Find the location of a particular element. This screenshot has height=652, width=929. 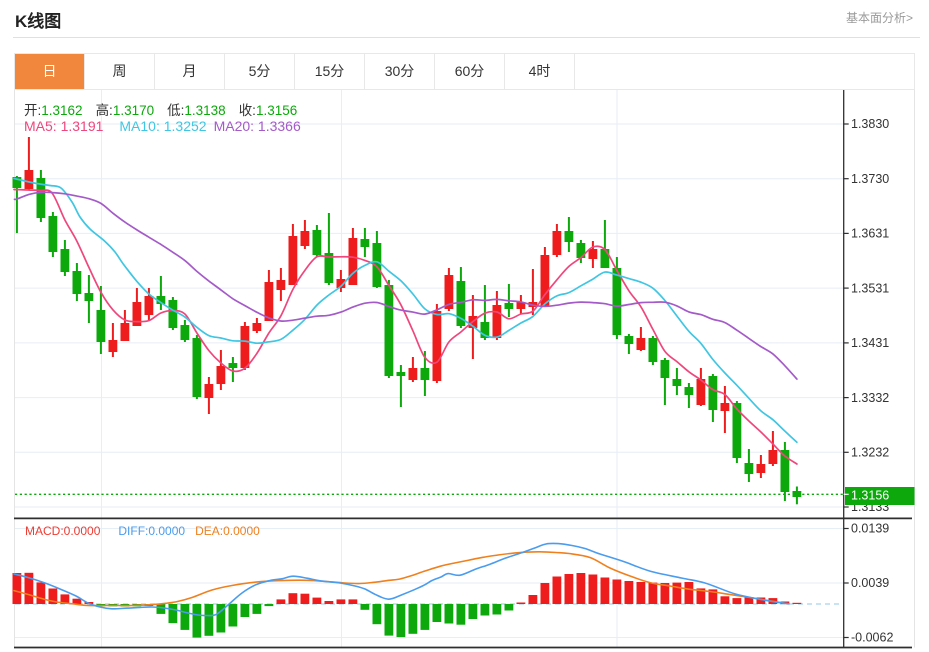

svg-text: 1.3830 is located at coordinates (870, 124).